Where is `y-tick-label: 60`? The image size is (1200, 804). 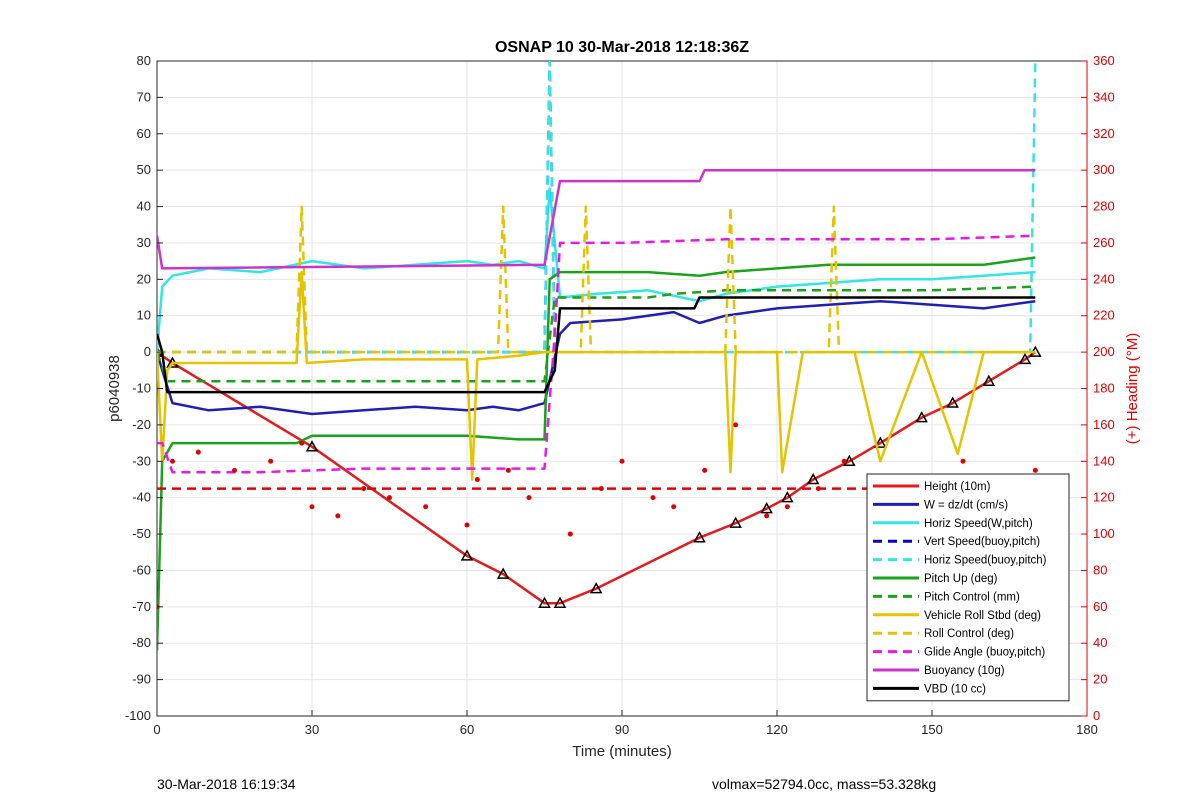 y-tick-label: 60 is located at coordinates (144, 133).